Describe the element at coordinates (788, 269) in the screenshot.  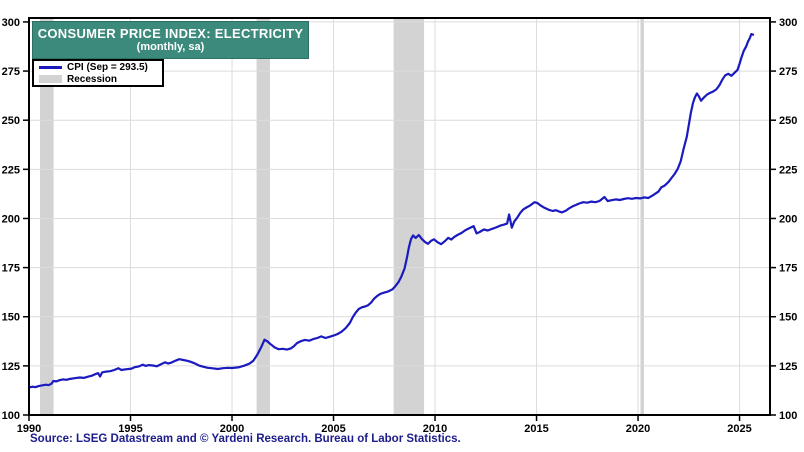
I see `y-axis-label-right: 175` at that location.